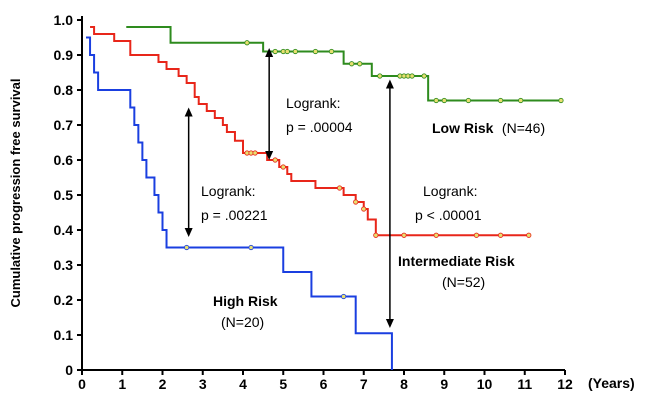 The width and height of the screenshot is (649, 394). What do you see at coordinates (64, 335) in the screenshot?
I see `y-tick-label: 0.1` at bounding box center [64, 335].